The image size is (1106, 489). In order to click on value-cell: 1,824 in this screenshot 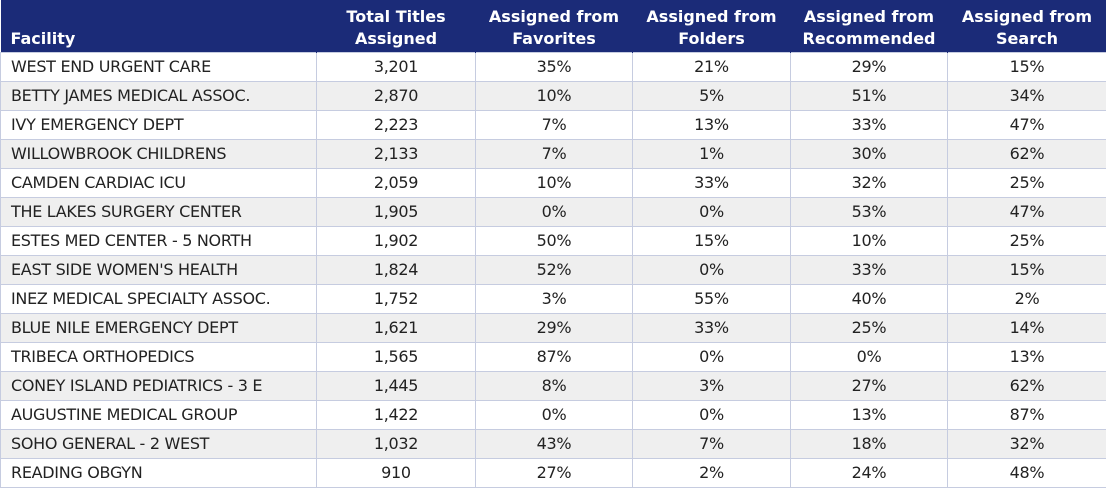, I will do `click(396, 269)`.